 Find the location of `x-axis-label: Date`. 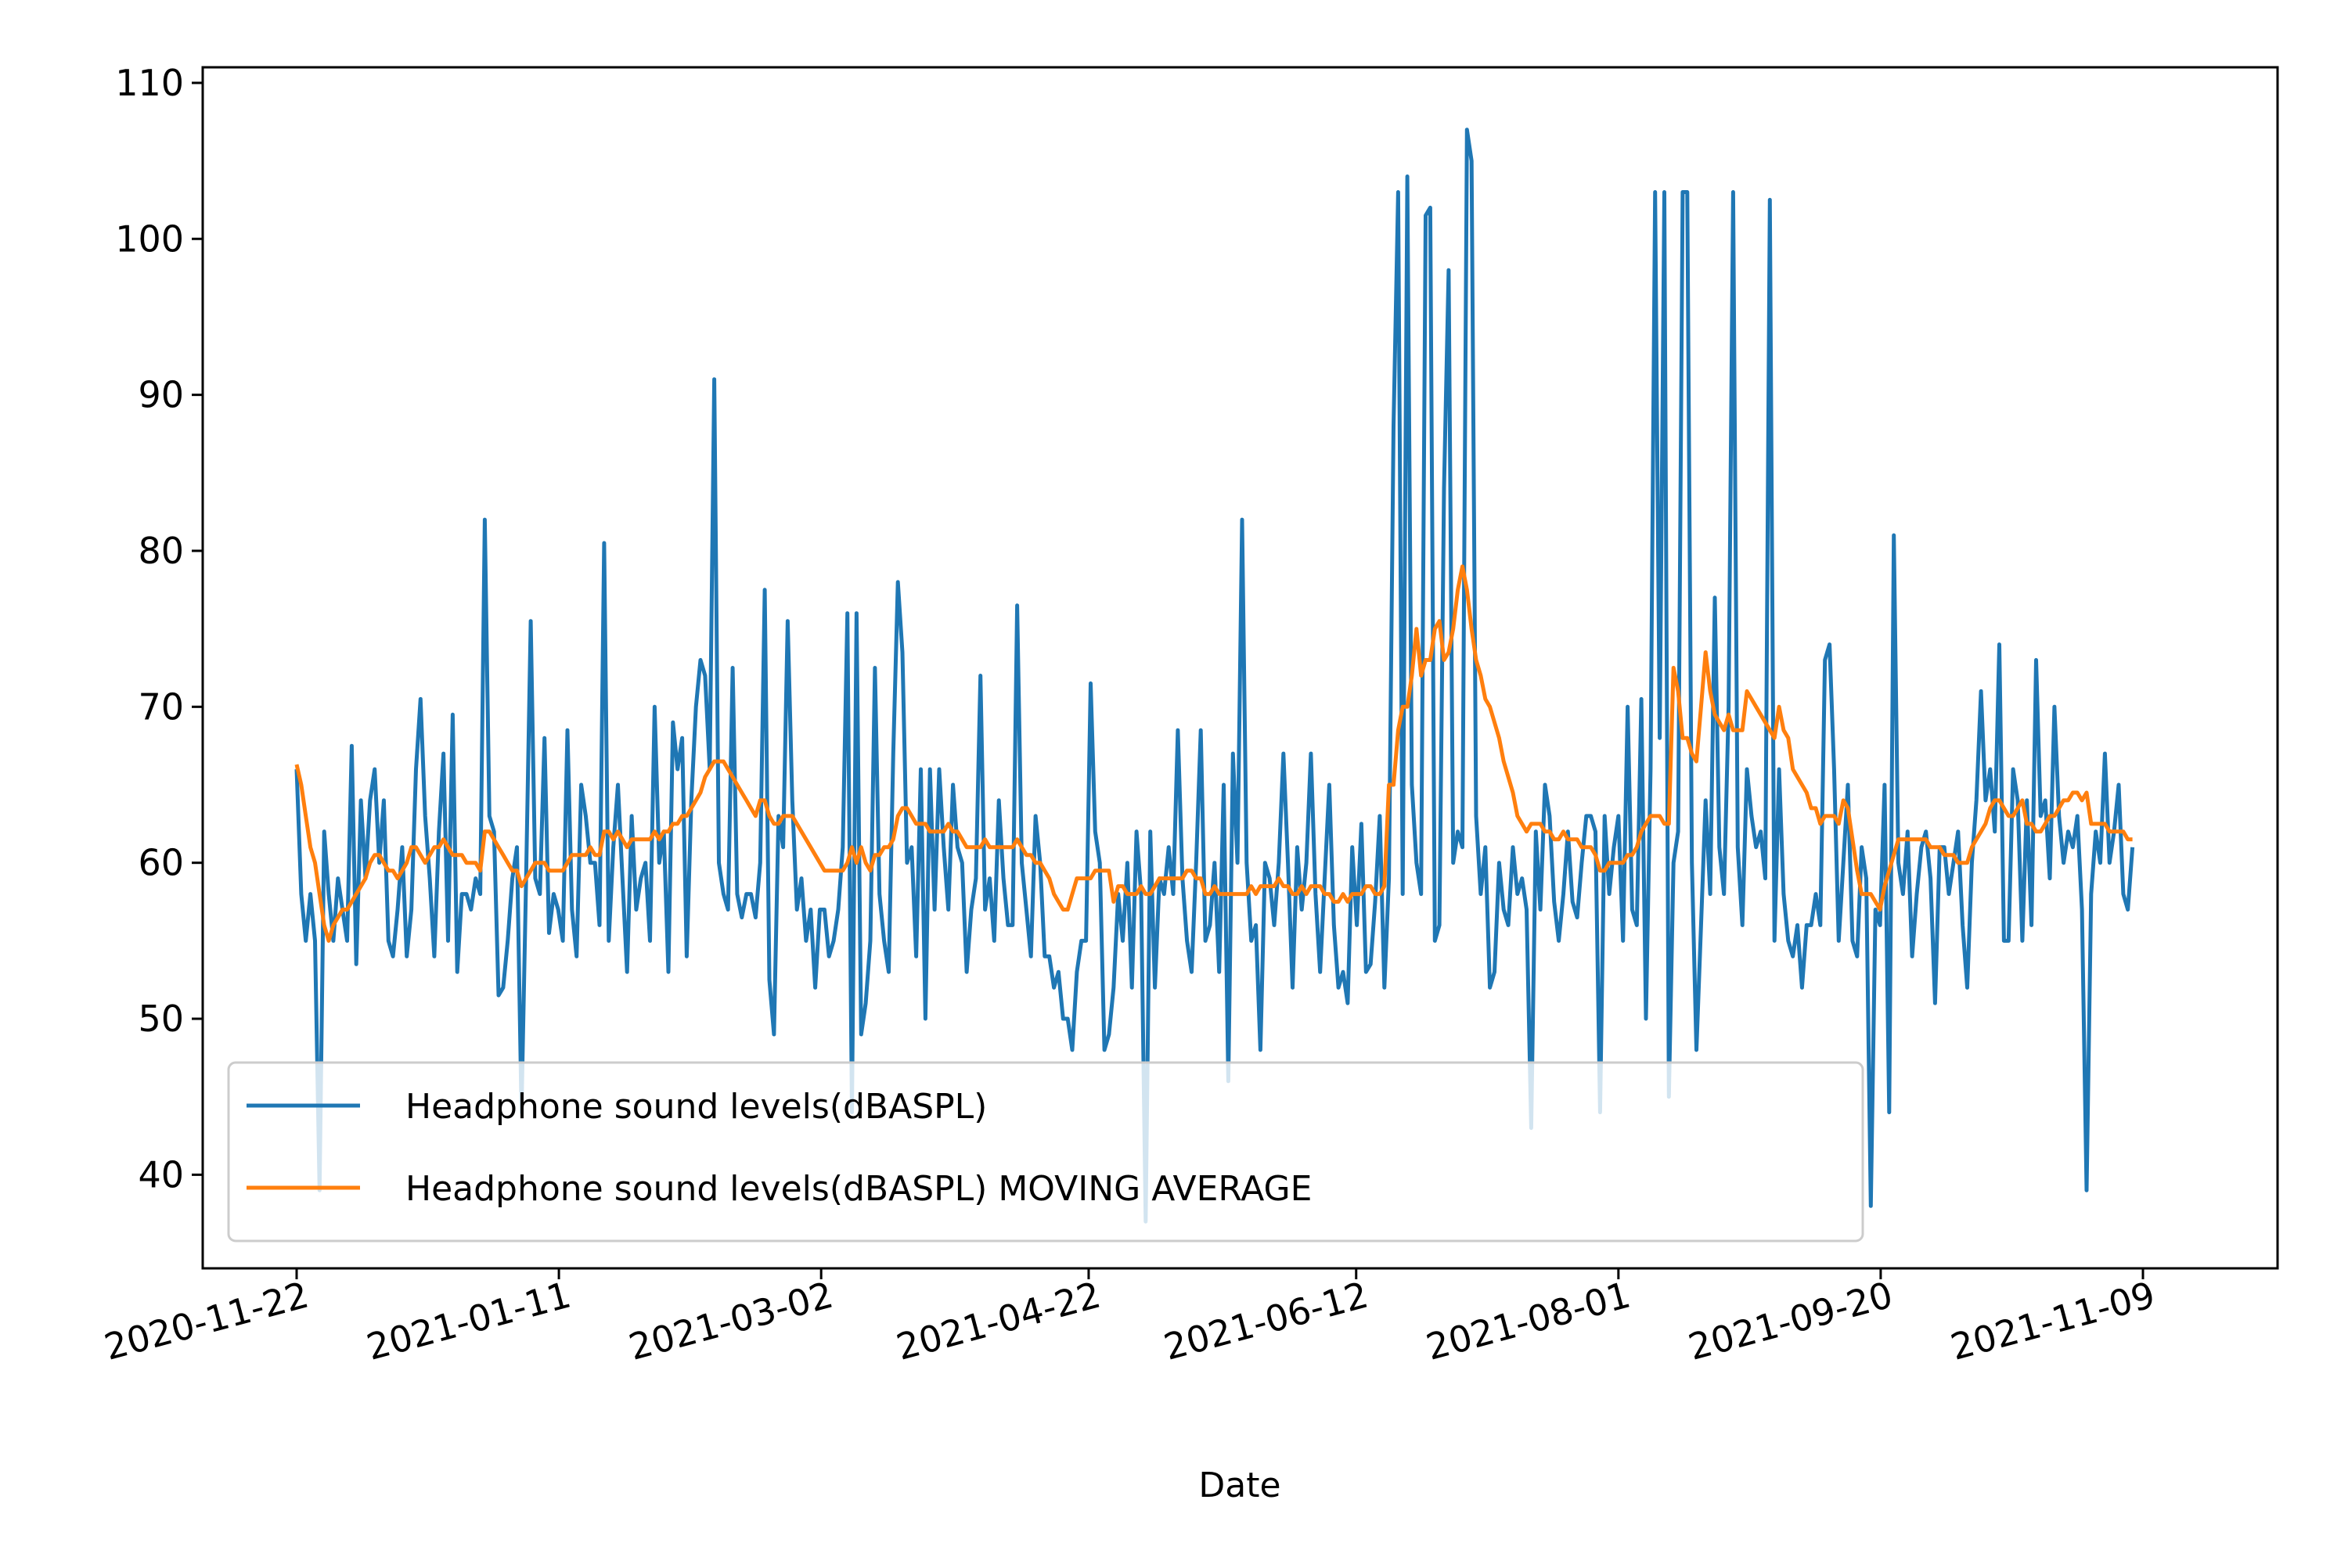

x-axis-label: Date is located at coordinates (1239, 1486).